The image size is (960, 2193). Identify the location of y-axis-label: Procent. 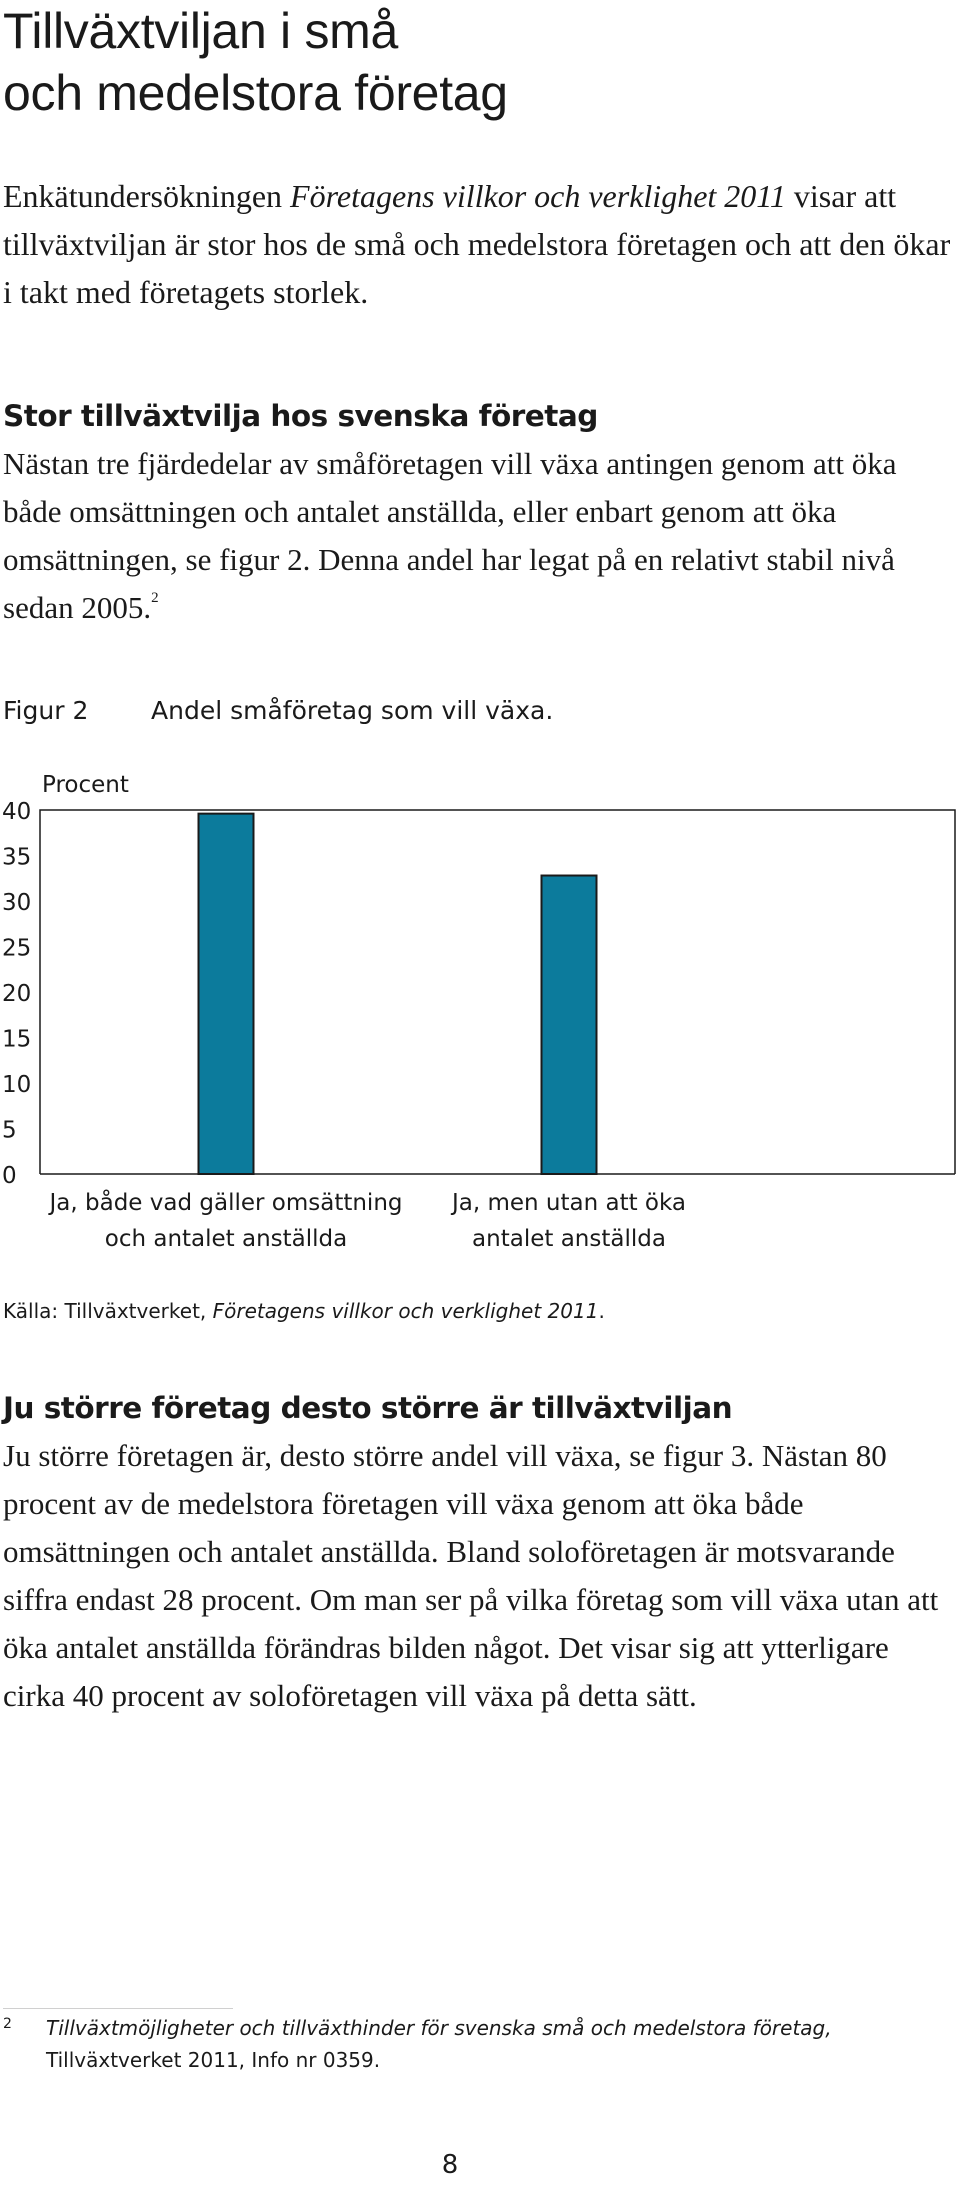
(85, 785).